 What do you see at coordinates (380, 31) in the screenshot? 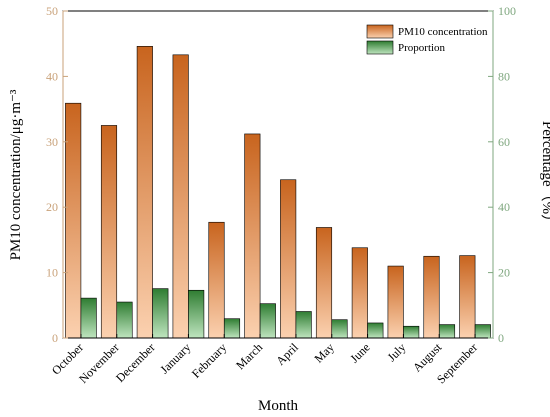
I see `legend-swatch-pm10` at bounding box center [380, 31].